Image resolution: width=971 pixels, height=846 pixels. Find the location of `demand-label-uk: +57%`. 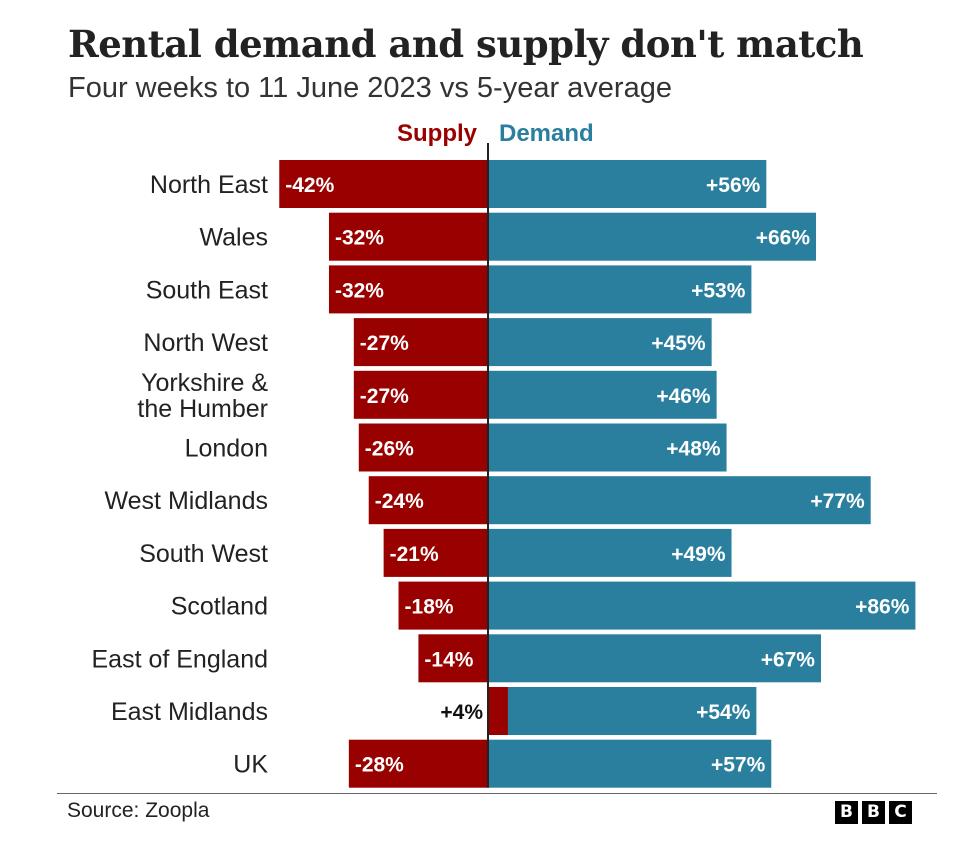

demand-label-uk: +57% is located at coordinates (738, 765).